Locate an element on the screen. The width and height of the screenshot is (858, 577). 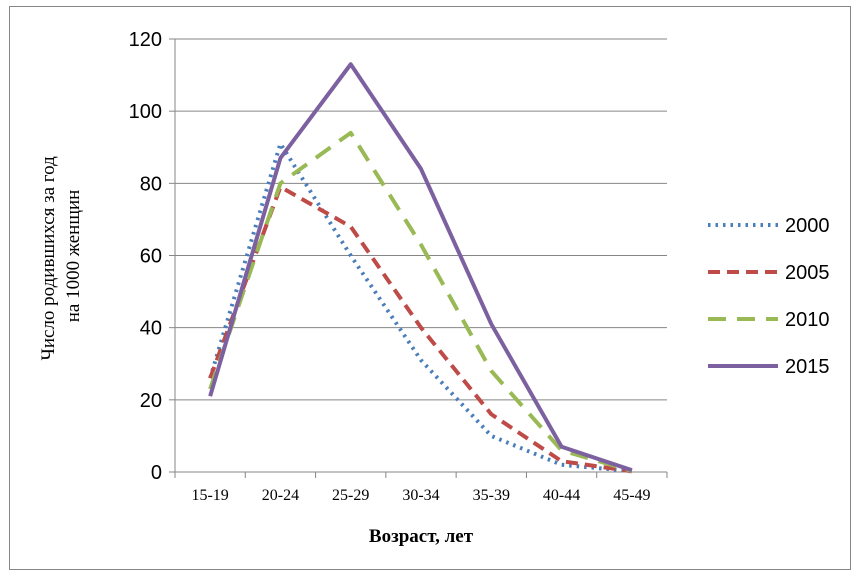
x-tick-label: 30-34 is located at coordinates (420, 495).